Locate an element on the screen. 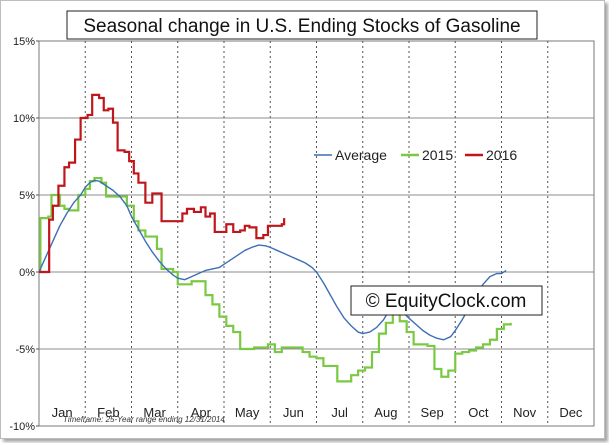  x-tick-label: Mar is located at coordinates (154, 412).